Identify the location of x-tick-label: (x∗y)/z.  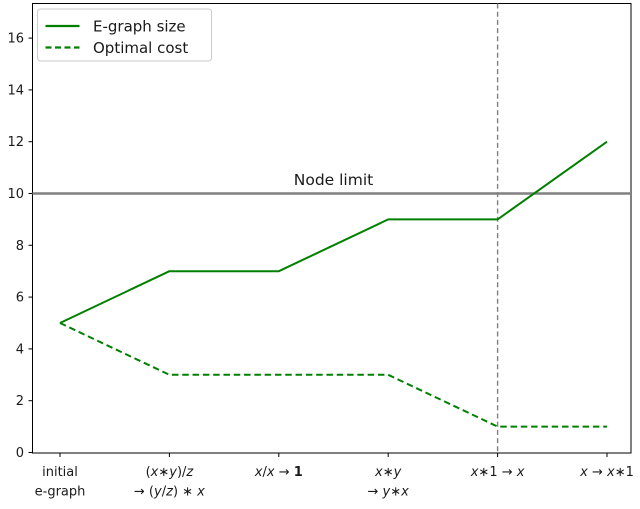
(170, 472).